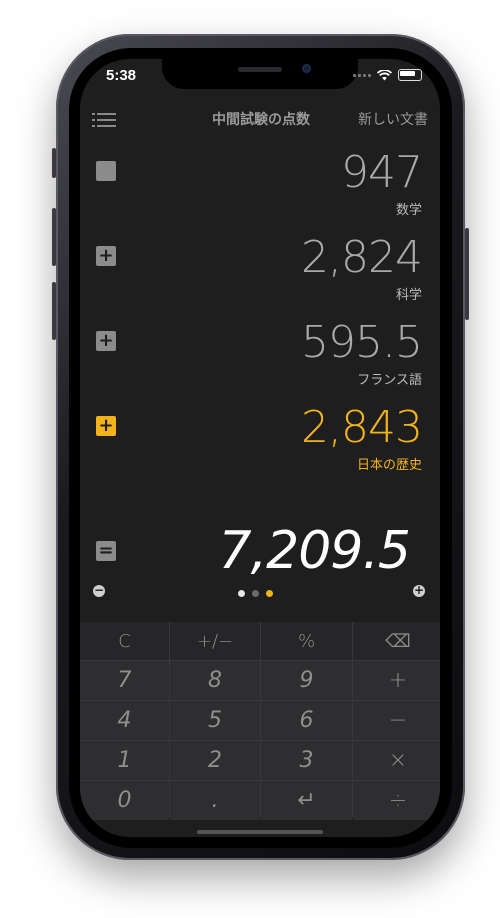 The height and width of the screenshot is (918, 500). I want to click on key-2: 2, so click(215, 760).